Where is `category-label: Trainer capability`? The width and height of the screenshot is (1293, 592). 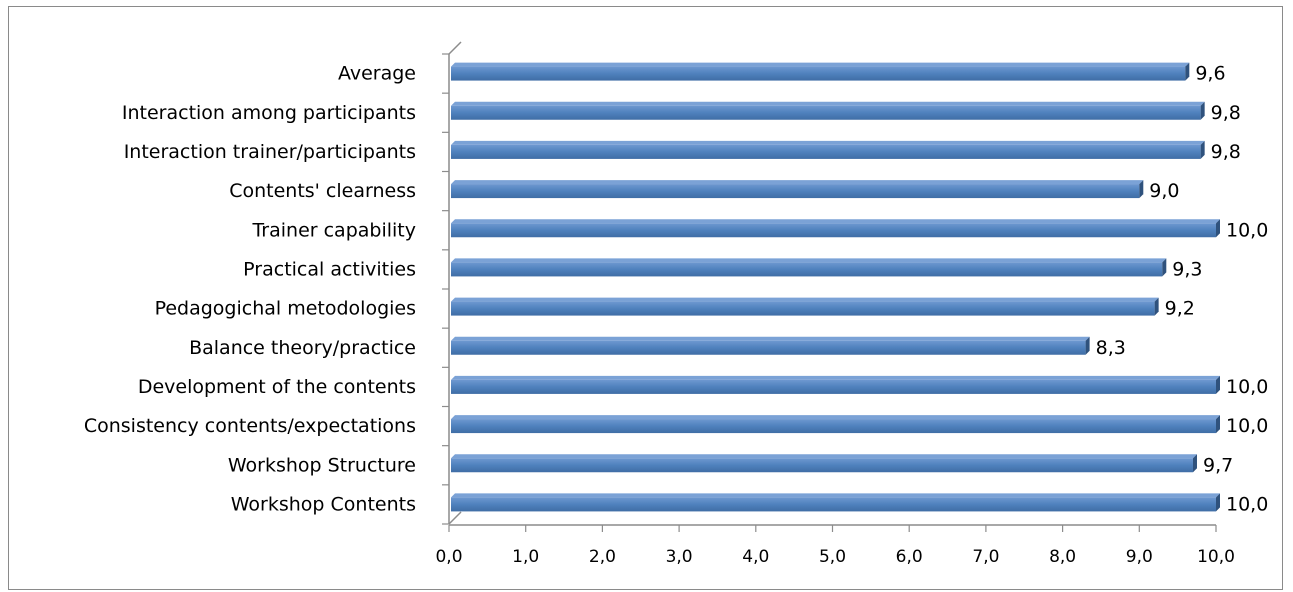 category-label: Trainer capability is located at coordinates (333, 230).